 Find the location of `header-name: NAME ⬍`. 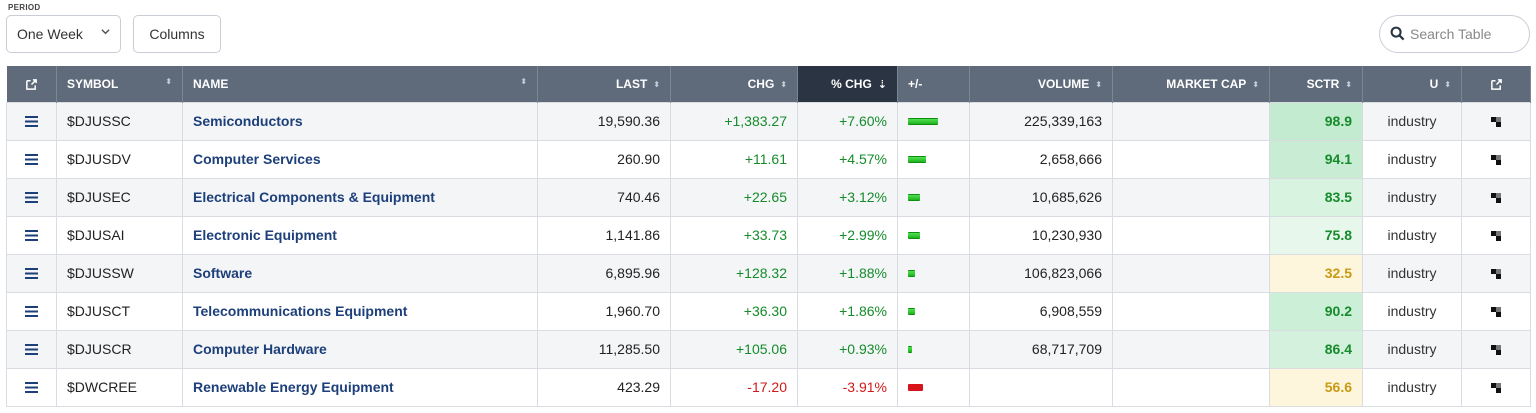

header-name: NAME ⬍ is located at coordinates (360, 84).